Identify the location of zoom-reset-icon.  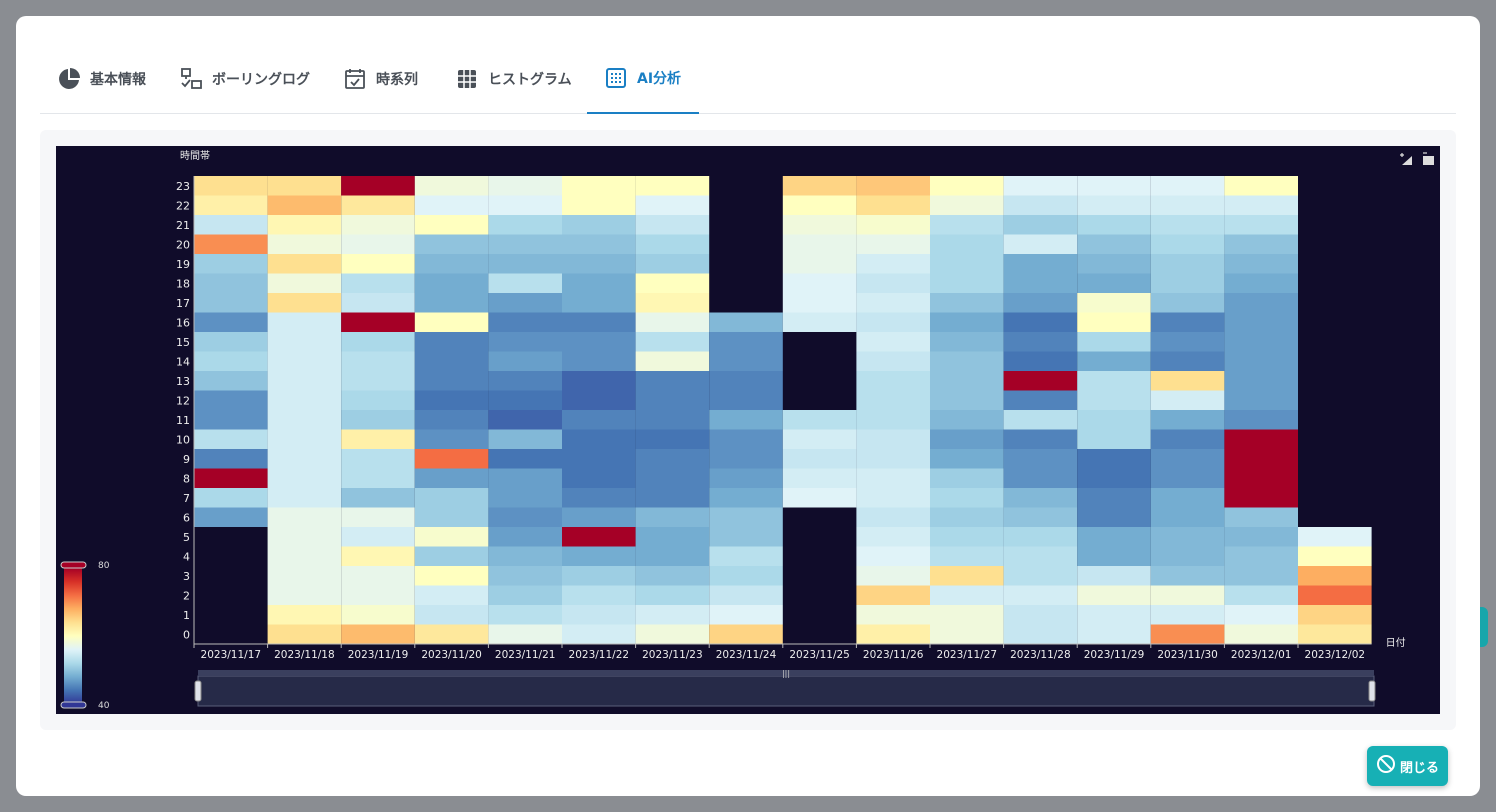
(1428, 159).